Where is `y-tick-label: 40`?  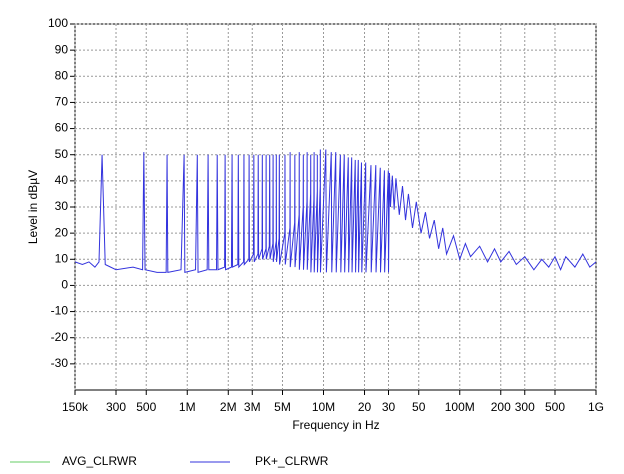
y-tick-label: 40 is located at coordinates (62, 180).